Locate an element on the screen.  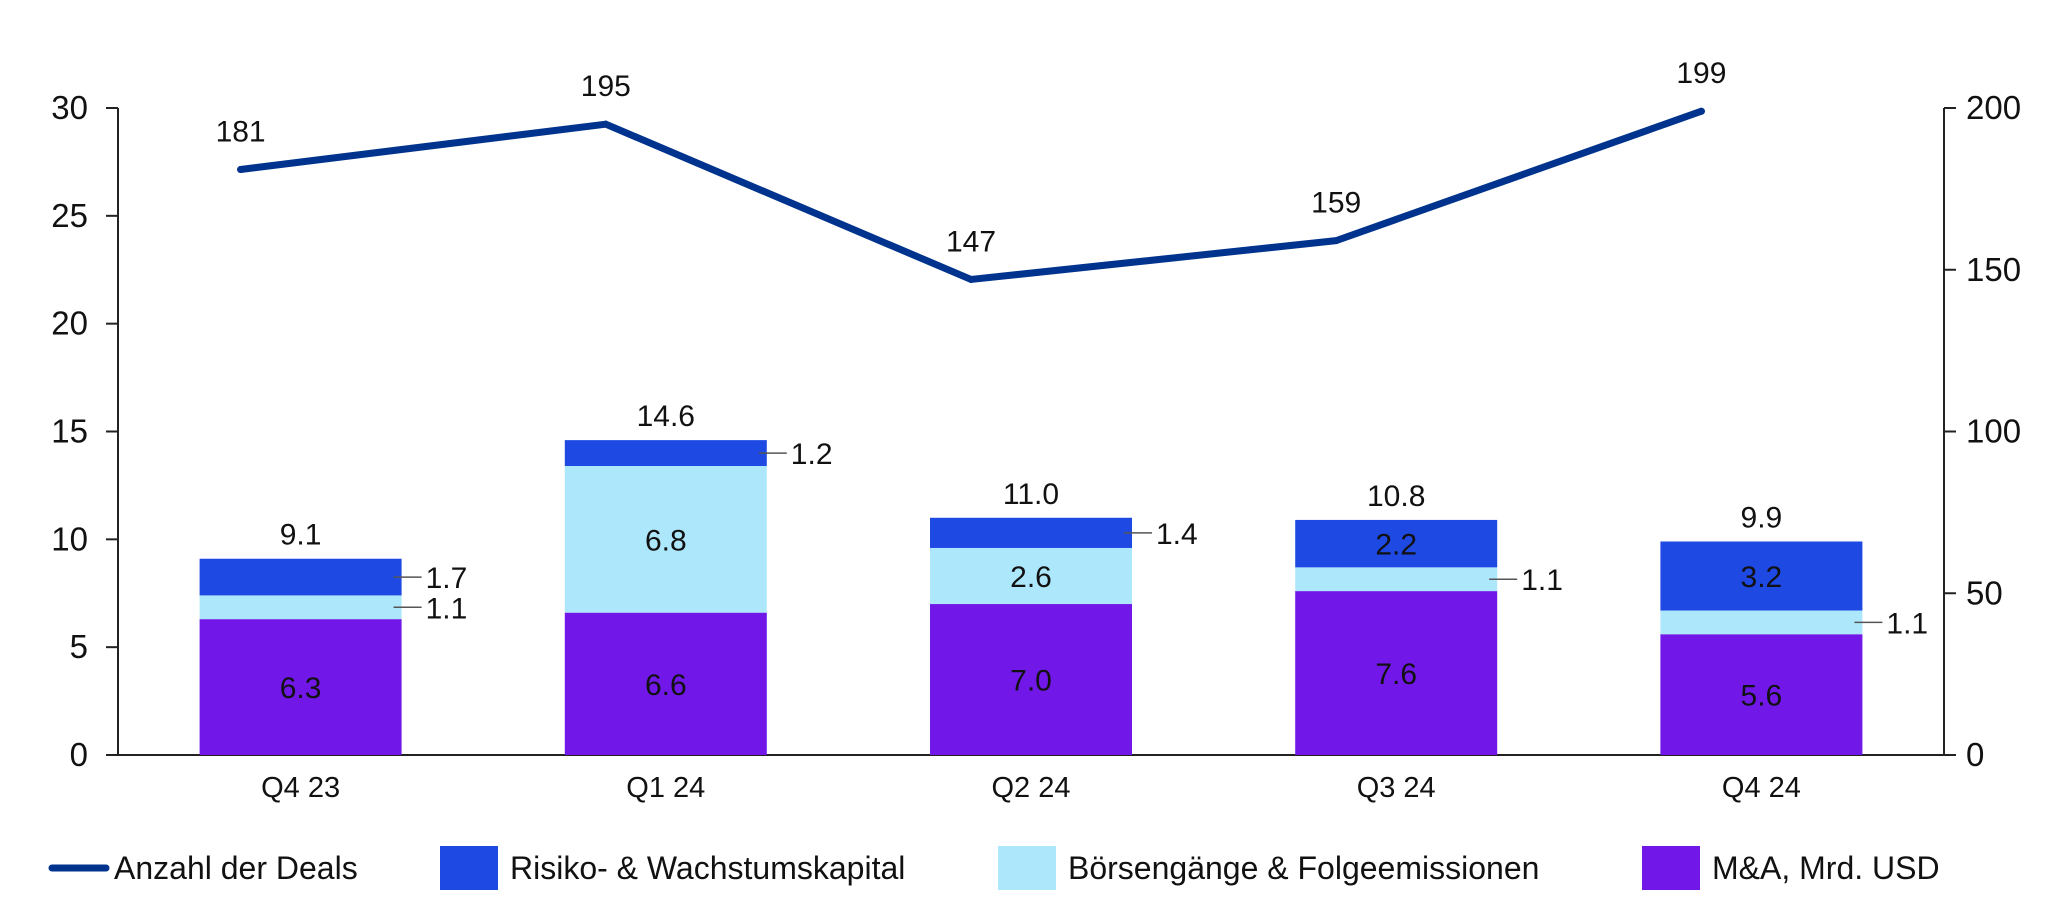
bar-value-label: 2.6 is located at coordinates (1031, 577).